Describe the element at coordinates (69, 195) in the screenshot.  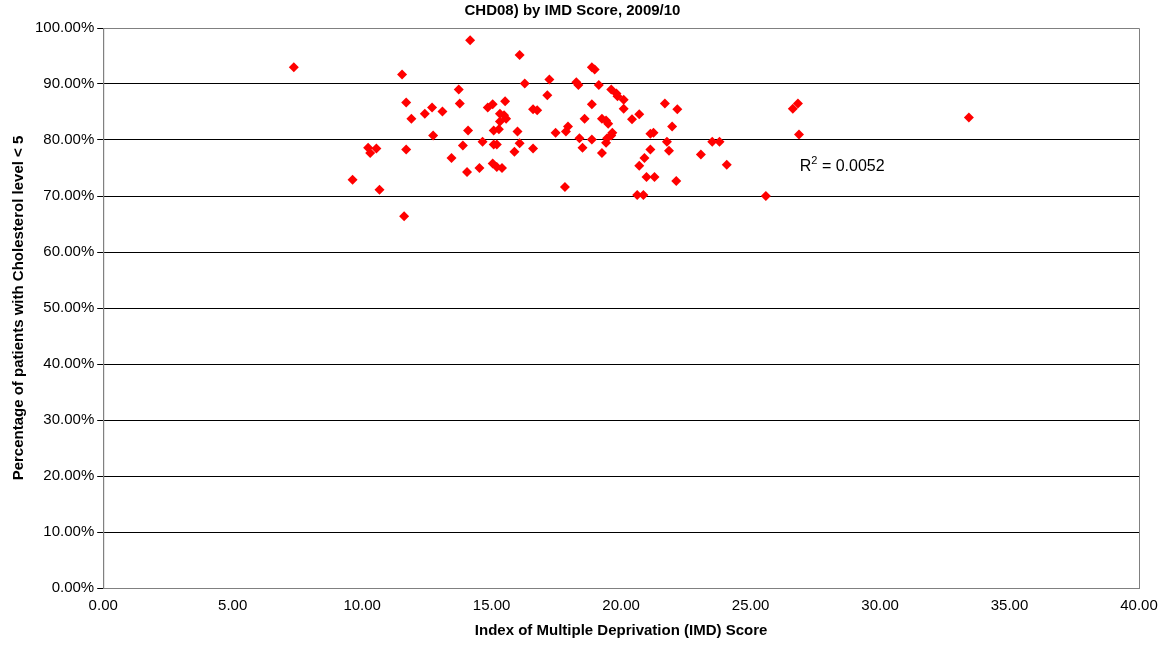
I see `y-tick-label: 70.00%` at that location.